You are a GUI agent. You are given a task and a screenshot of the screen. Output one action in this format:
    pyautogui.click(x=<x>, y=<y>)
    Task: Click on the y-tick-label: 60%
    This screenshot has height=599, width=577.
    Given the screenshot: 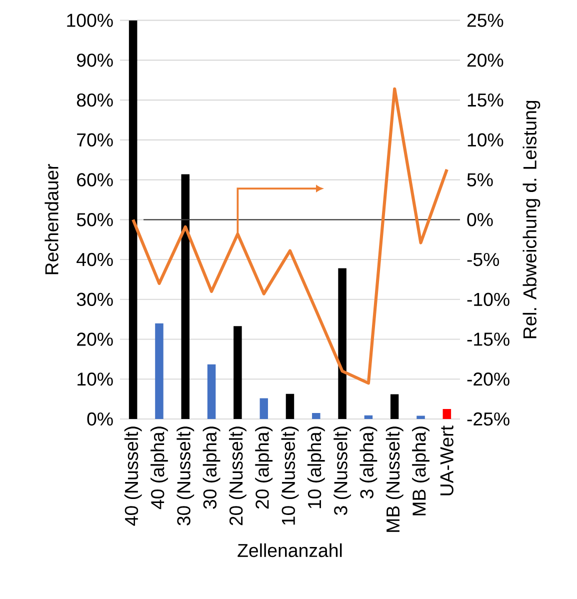 What is the action you would take?
    pyautogui.click(x=95, y=179)
    